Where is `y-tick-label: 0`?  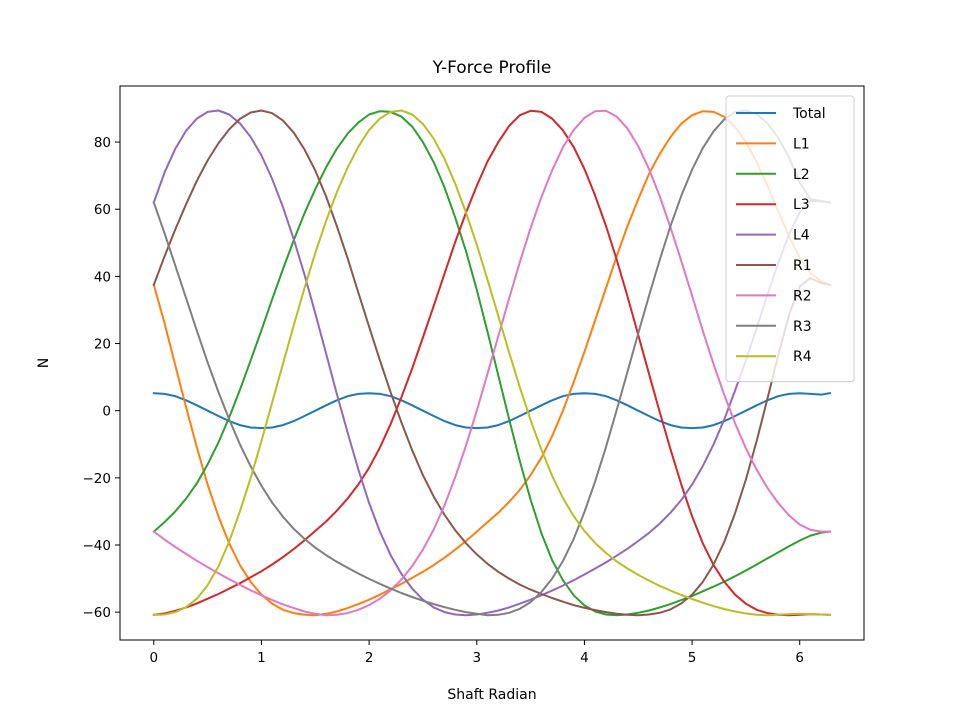 y-tick-label: 0 is located at coordinates (106, 412).